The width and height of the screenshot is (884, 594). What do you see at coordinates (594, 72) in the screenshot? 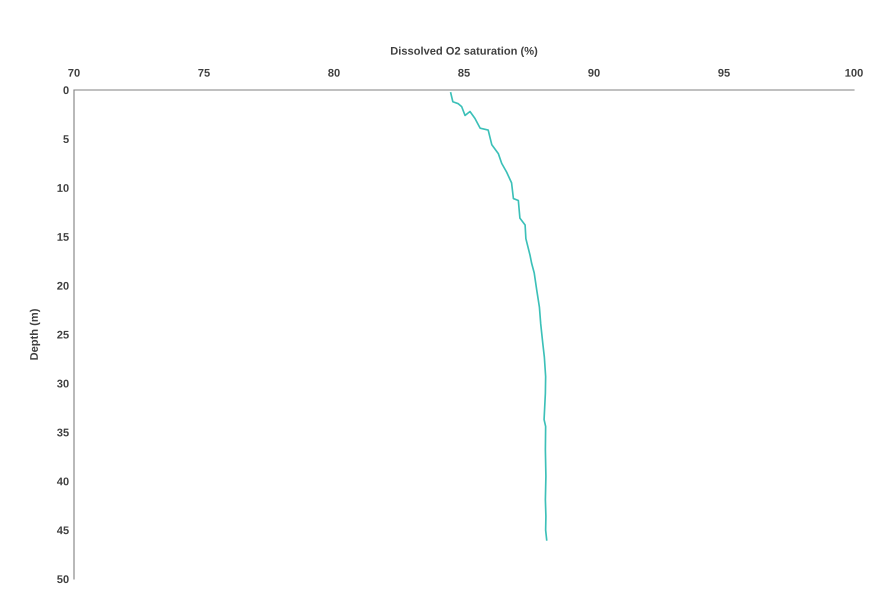
I see `x-tick-label: 90` at bounding box center [594, 72].